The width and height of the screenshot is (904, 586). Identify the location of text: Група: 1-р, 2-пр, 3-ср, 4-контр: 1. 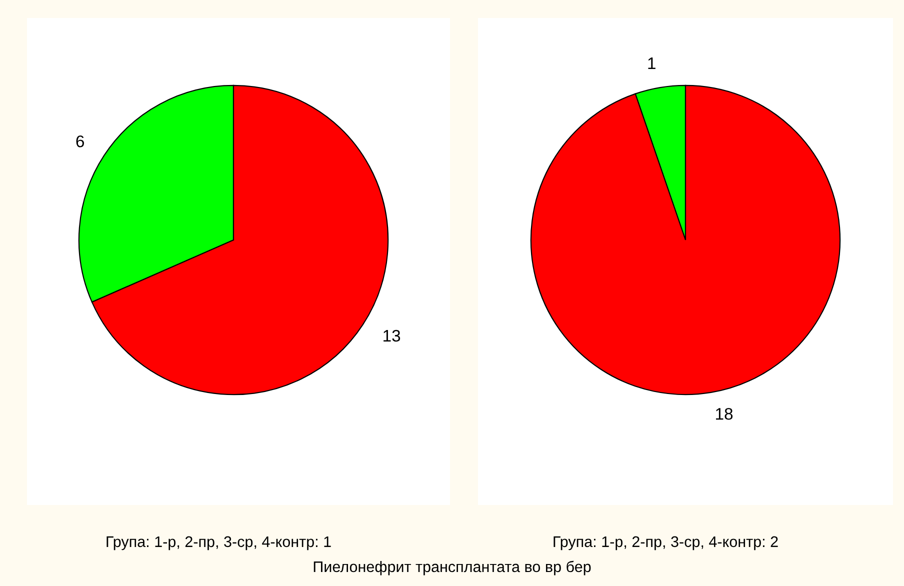
(218, 543).